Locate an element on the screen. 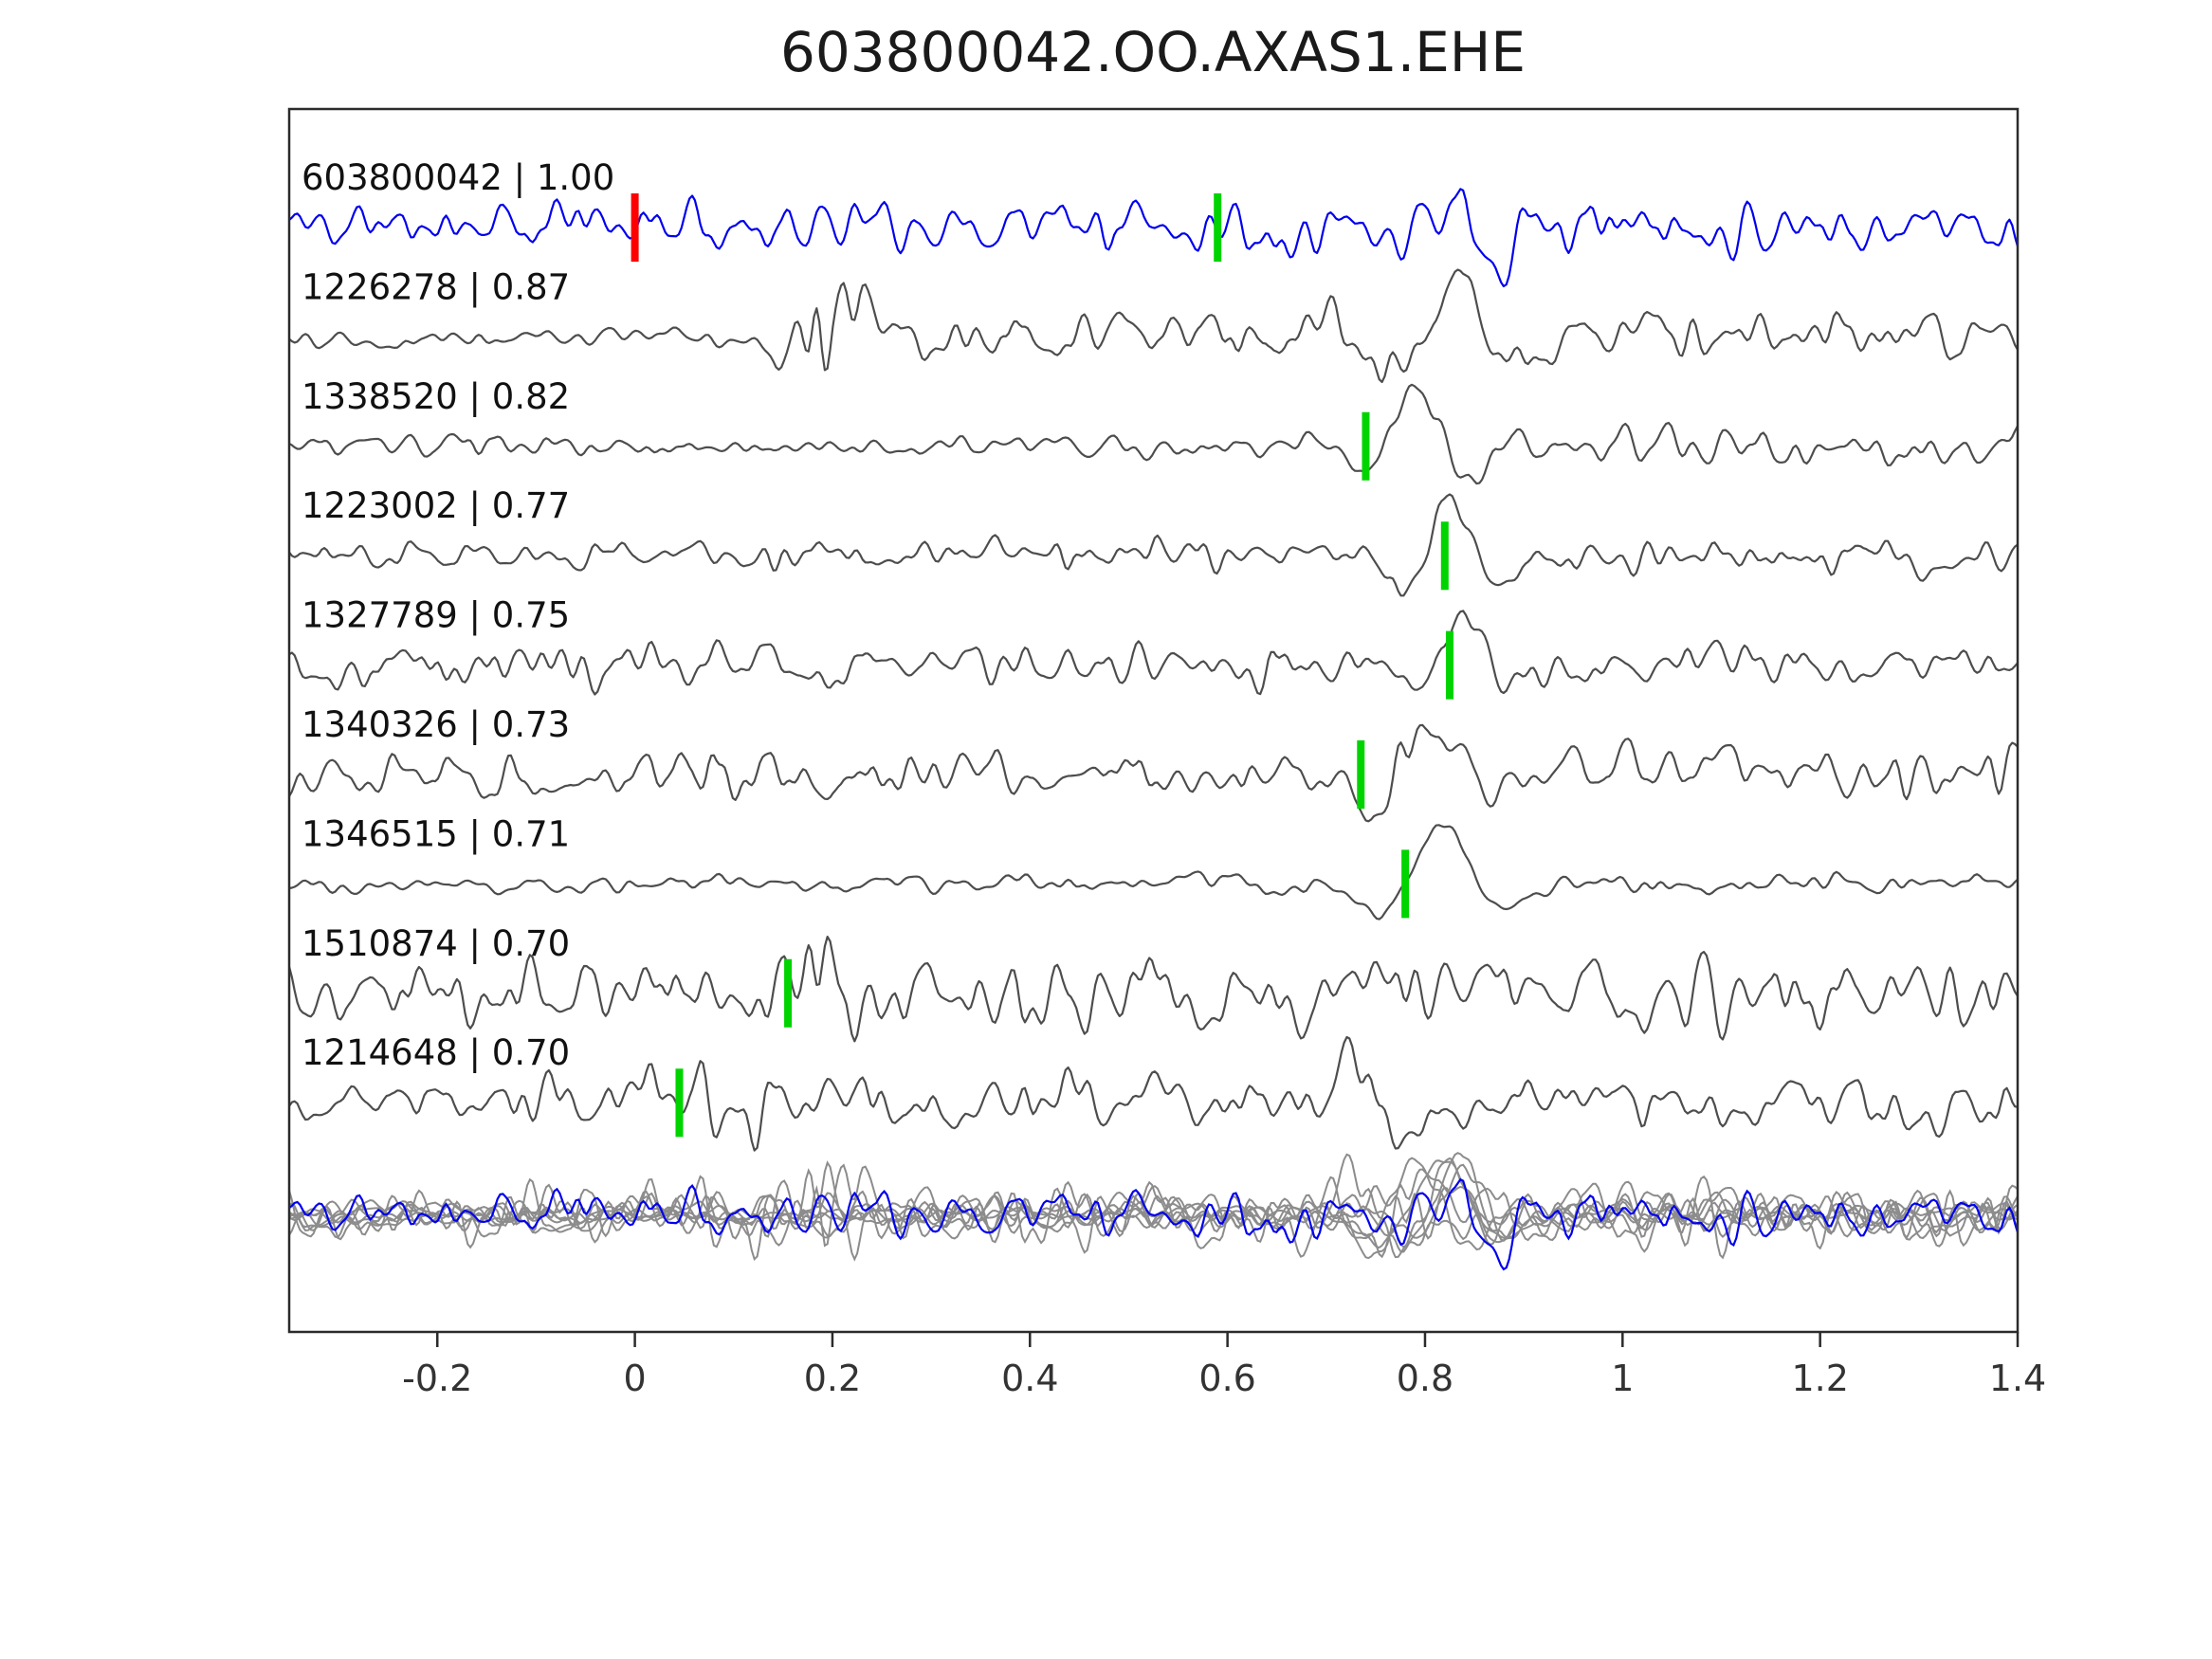  x-tick-label: 0 is located at coordinates (635, 1378).